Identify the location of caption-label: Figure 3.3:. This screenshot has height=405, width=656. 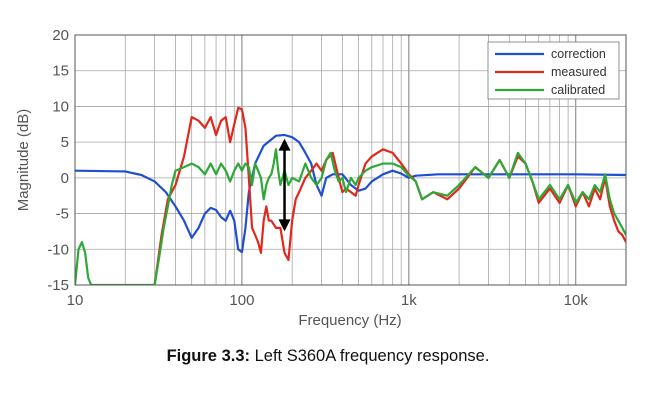
(208, 356).